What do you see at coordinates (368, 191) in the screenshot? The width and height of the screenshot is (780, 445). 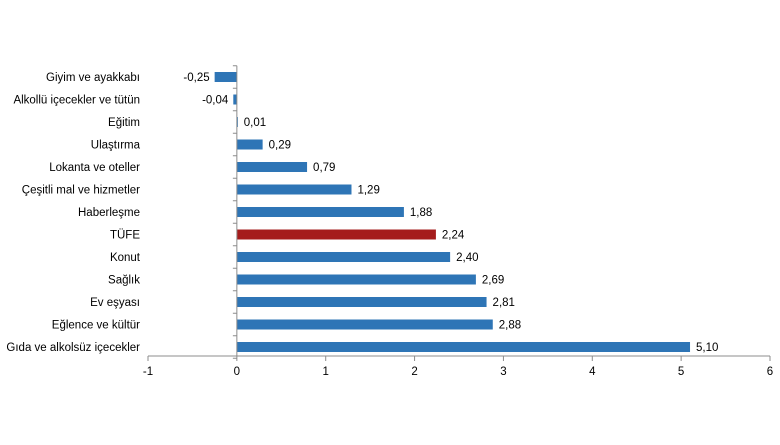 I see `value-label: 1,29` at bounding box center [368, 191].